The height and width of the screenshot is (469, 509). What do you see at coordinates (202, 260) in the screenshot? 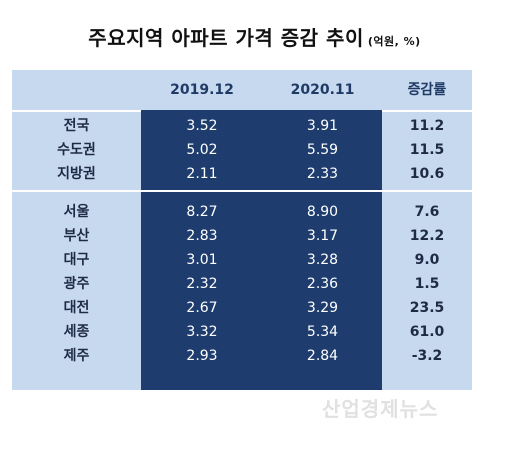
I see `value-2019-cell: 3.01` at bounding box center [202, 260].